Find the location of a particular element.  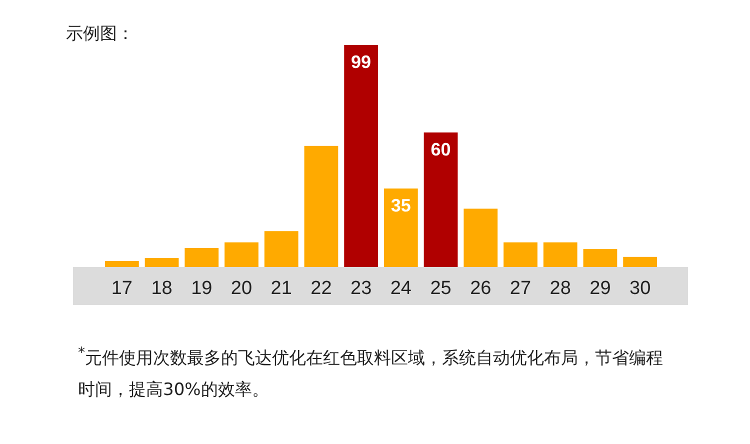

x-tick-label: 19 is located at coordinates (201, 288).